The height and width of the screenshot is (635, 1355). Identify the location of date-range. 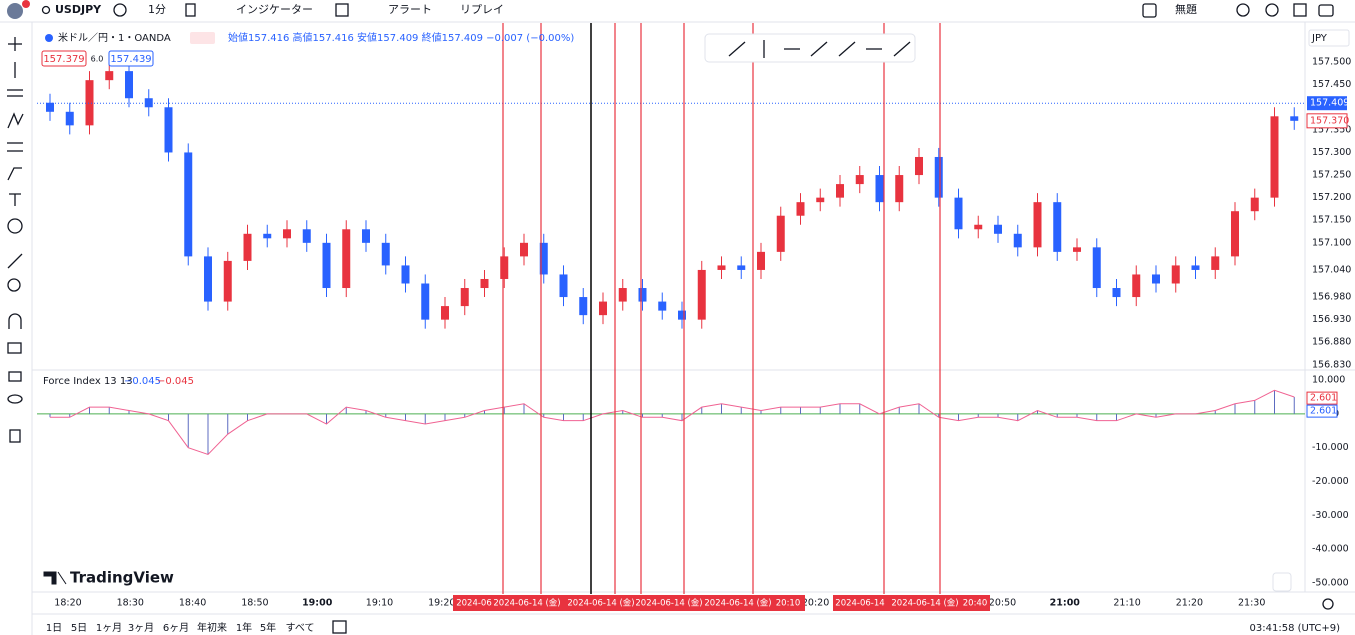
(339, 627).